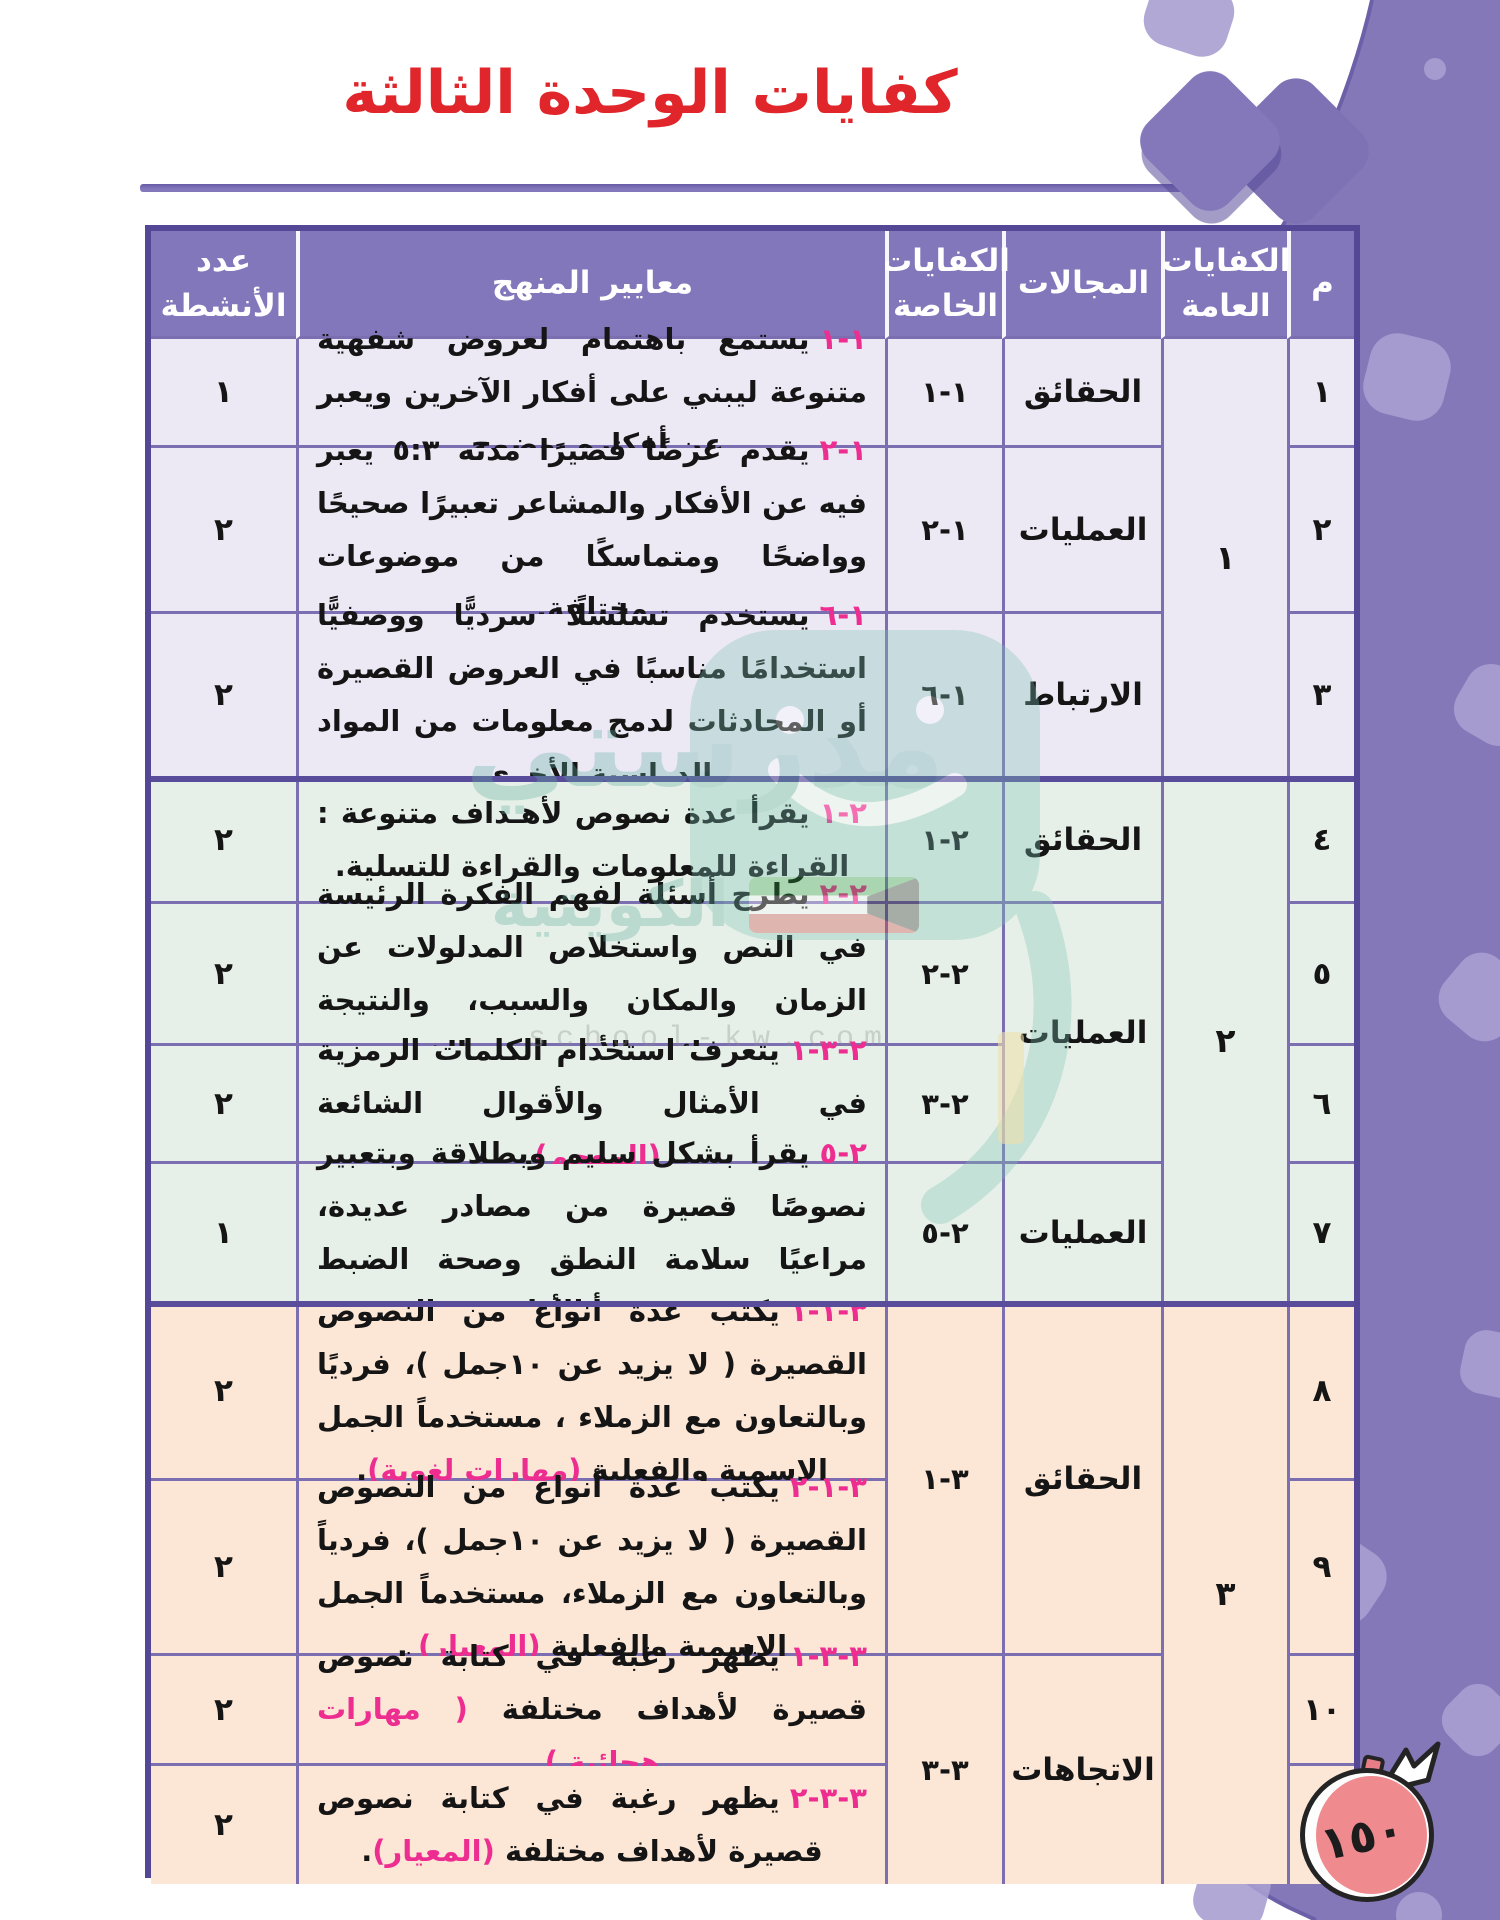 The height and width of the screenshot is (1920, 1500). Describe the element at coordinates (489, 1735) in the screenshot. I see `standard-highlight: ( مهارات هجائية )` at that location.